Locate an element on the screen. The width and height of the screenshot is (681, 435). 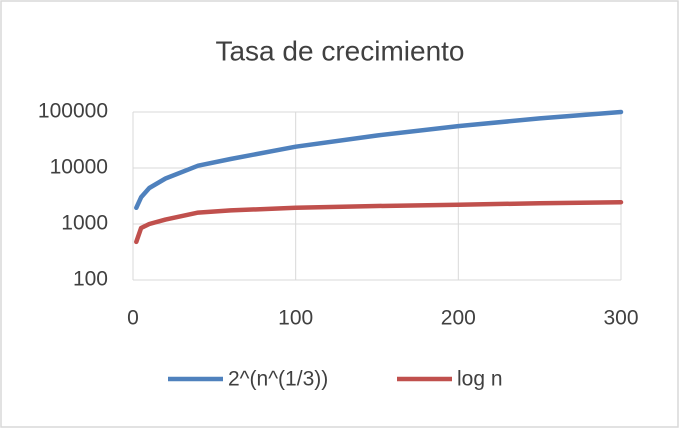
series-line is located at coordinates (379, 222).